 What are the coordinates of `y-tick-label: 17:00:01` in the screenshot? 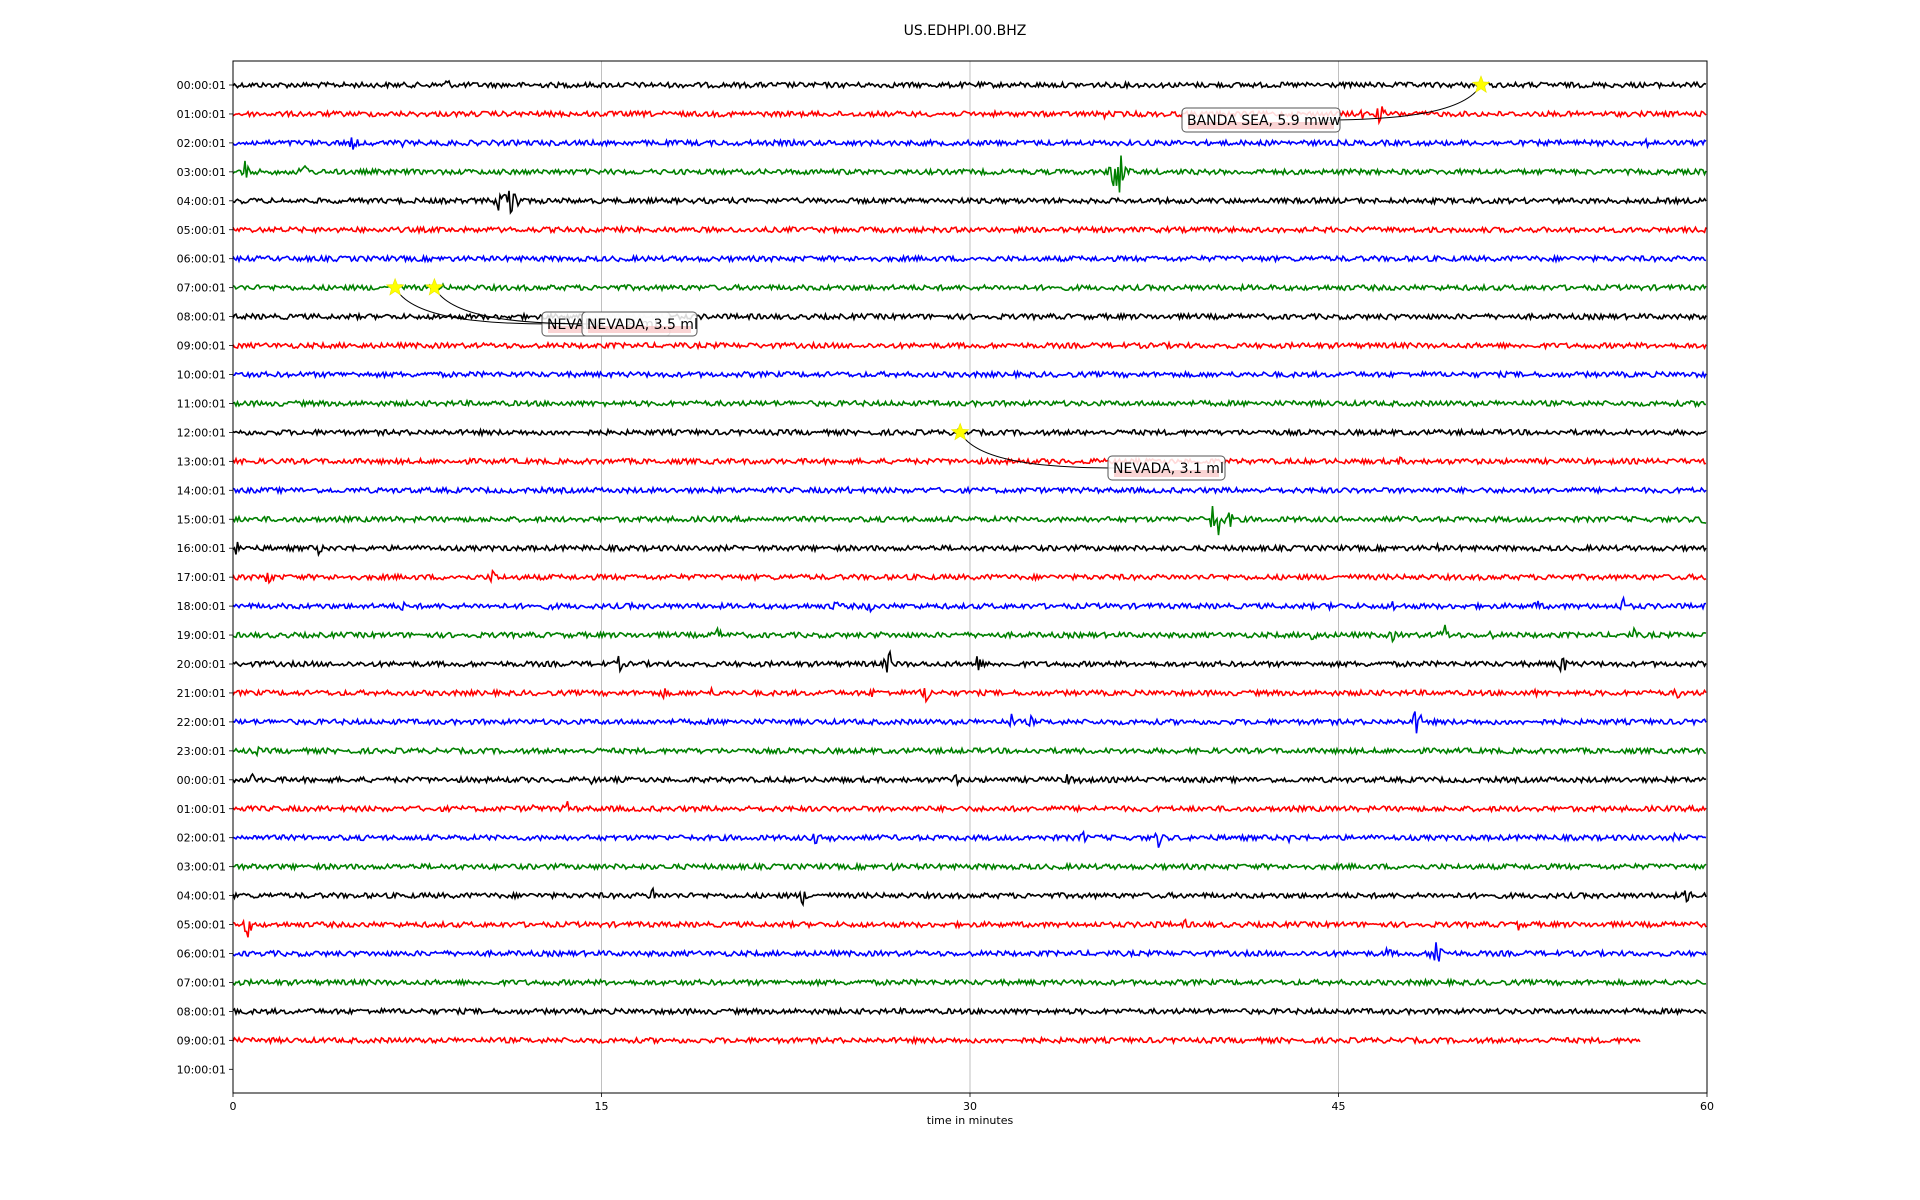 It's located at (201, 577).